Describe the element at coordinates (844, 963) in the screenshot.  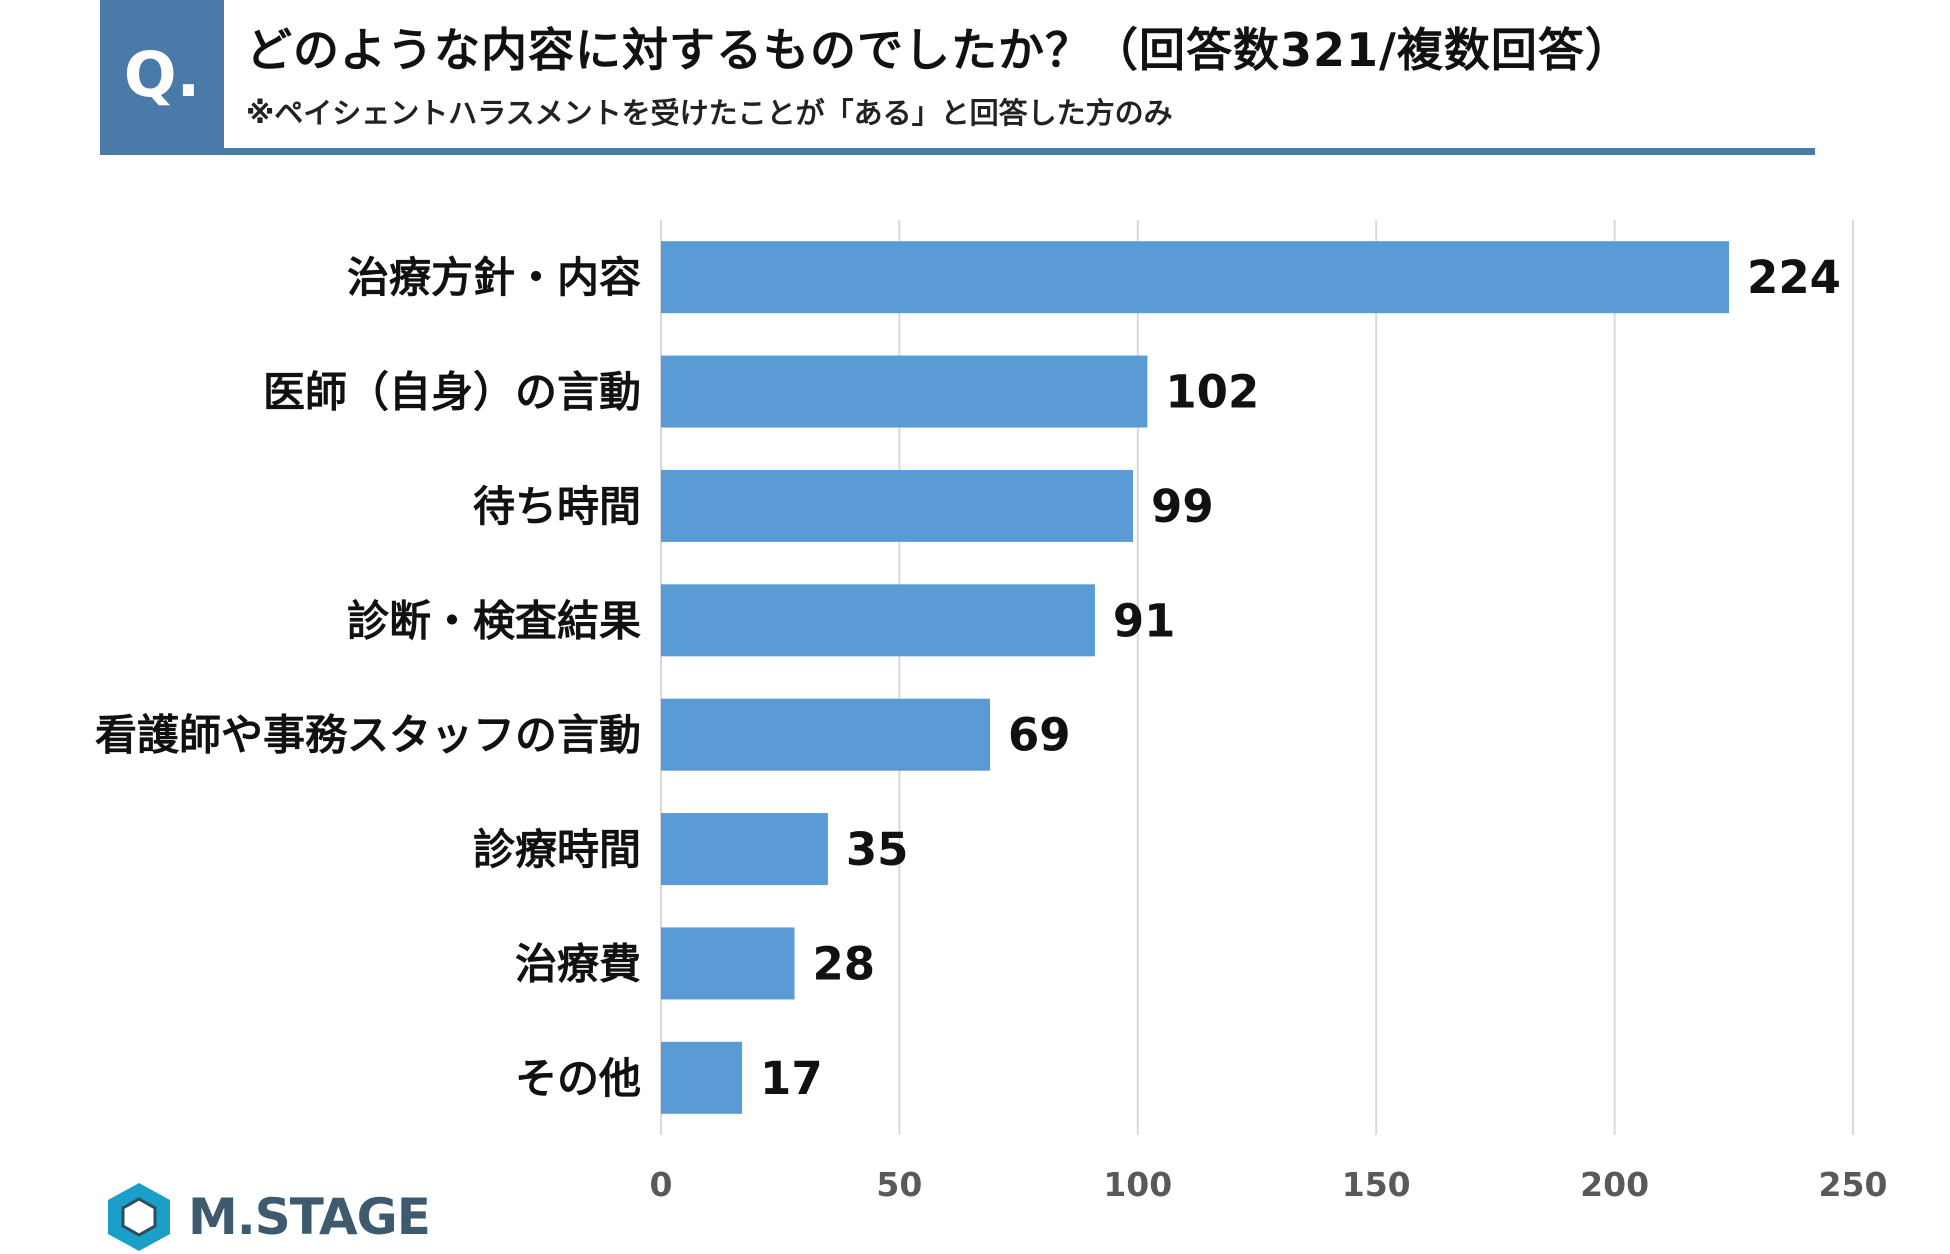
I see `value-label-6: 28` at that location.